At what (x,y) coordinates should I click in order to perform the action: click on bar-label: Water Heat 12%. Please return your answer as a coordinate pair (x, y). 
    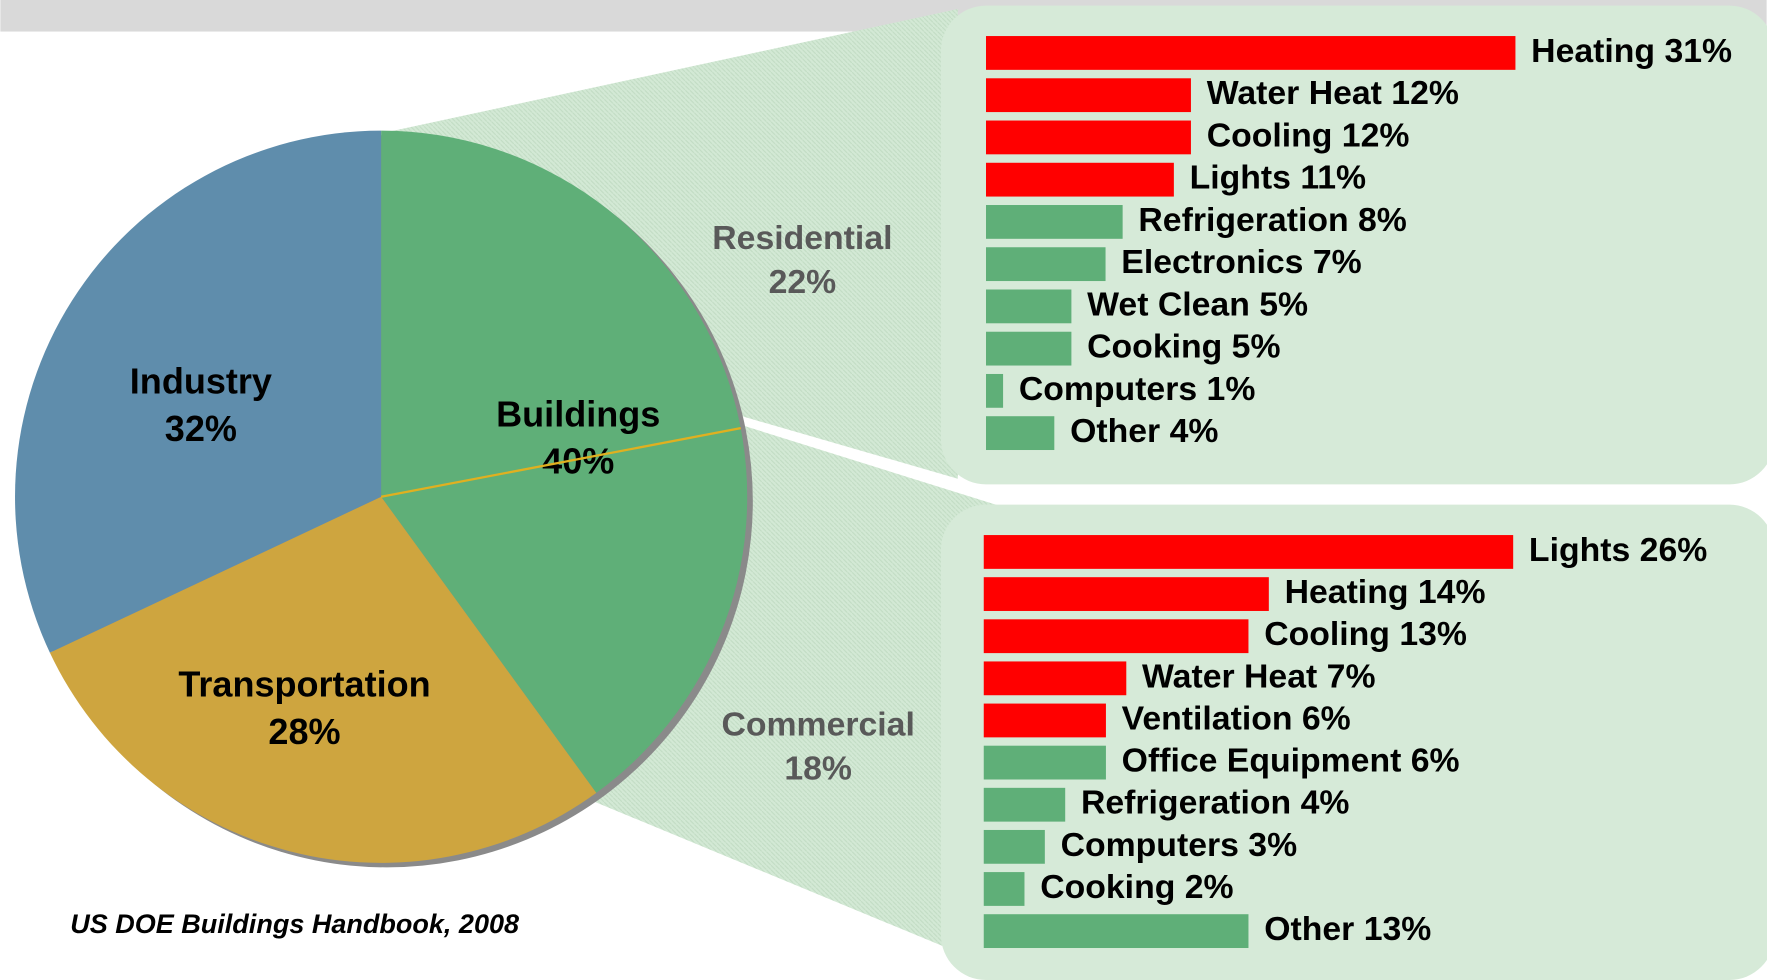
    Looking at the image, I should click on (1333, 93).